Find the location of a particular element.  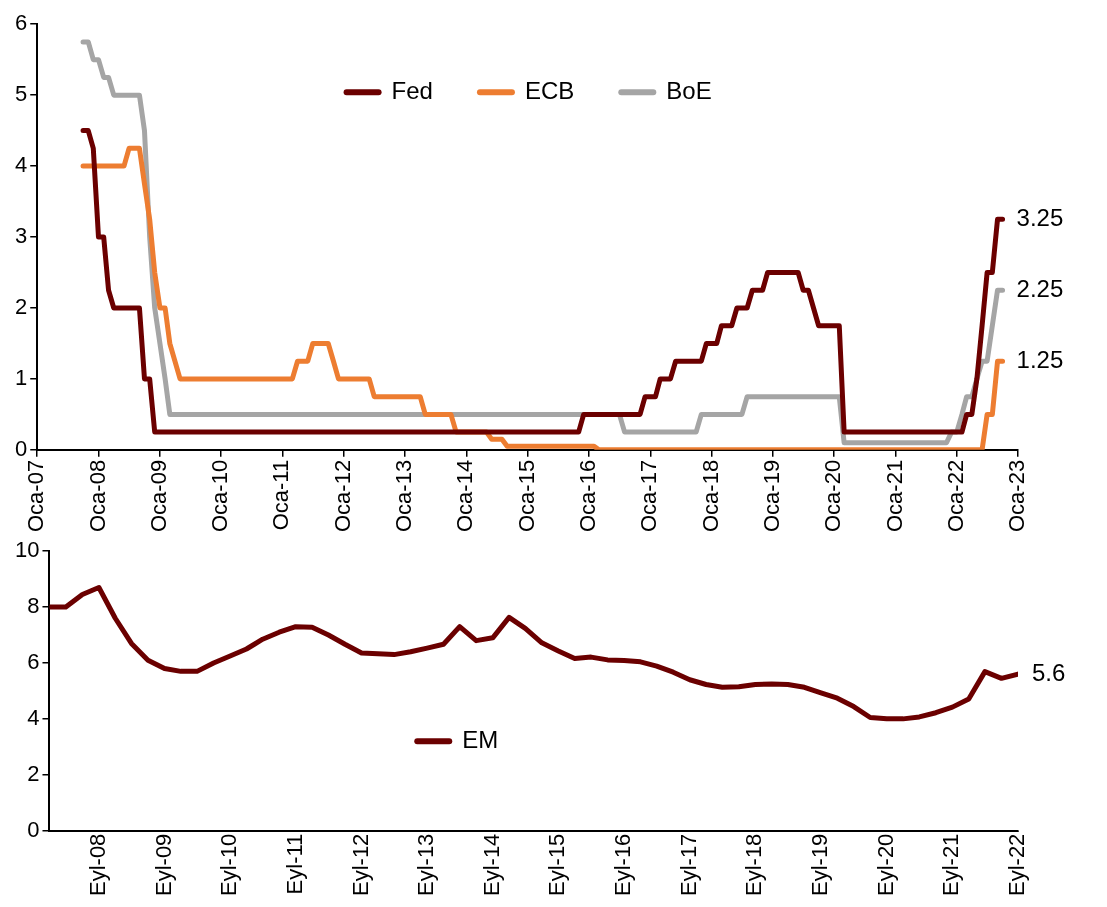

x-tick-label: Oca-22 is located at coordinates (955, 496).